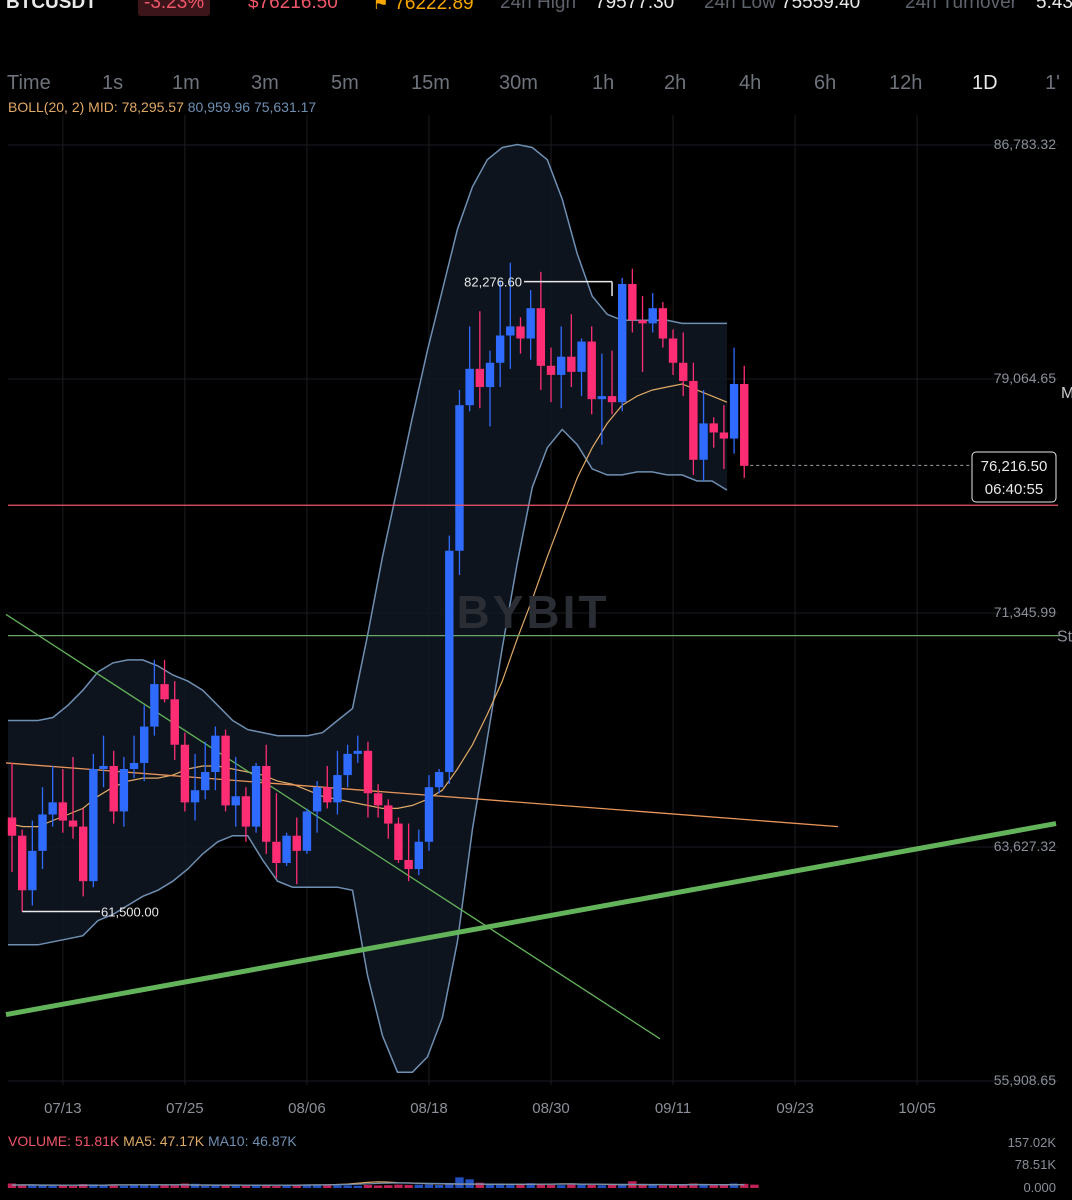 Image resolution: width=1072 pixels, height=1200 pixels. I want to click on tab-1d: 1D, so click(985, 83).